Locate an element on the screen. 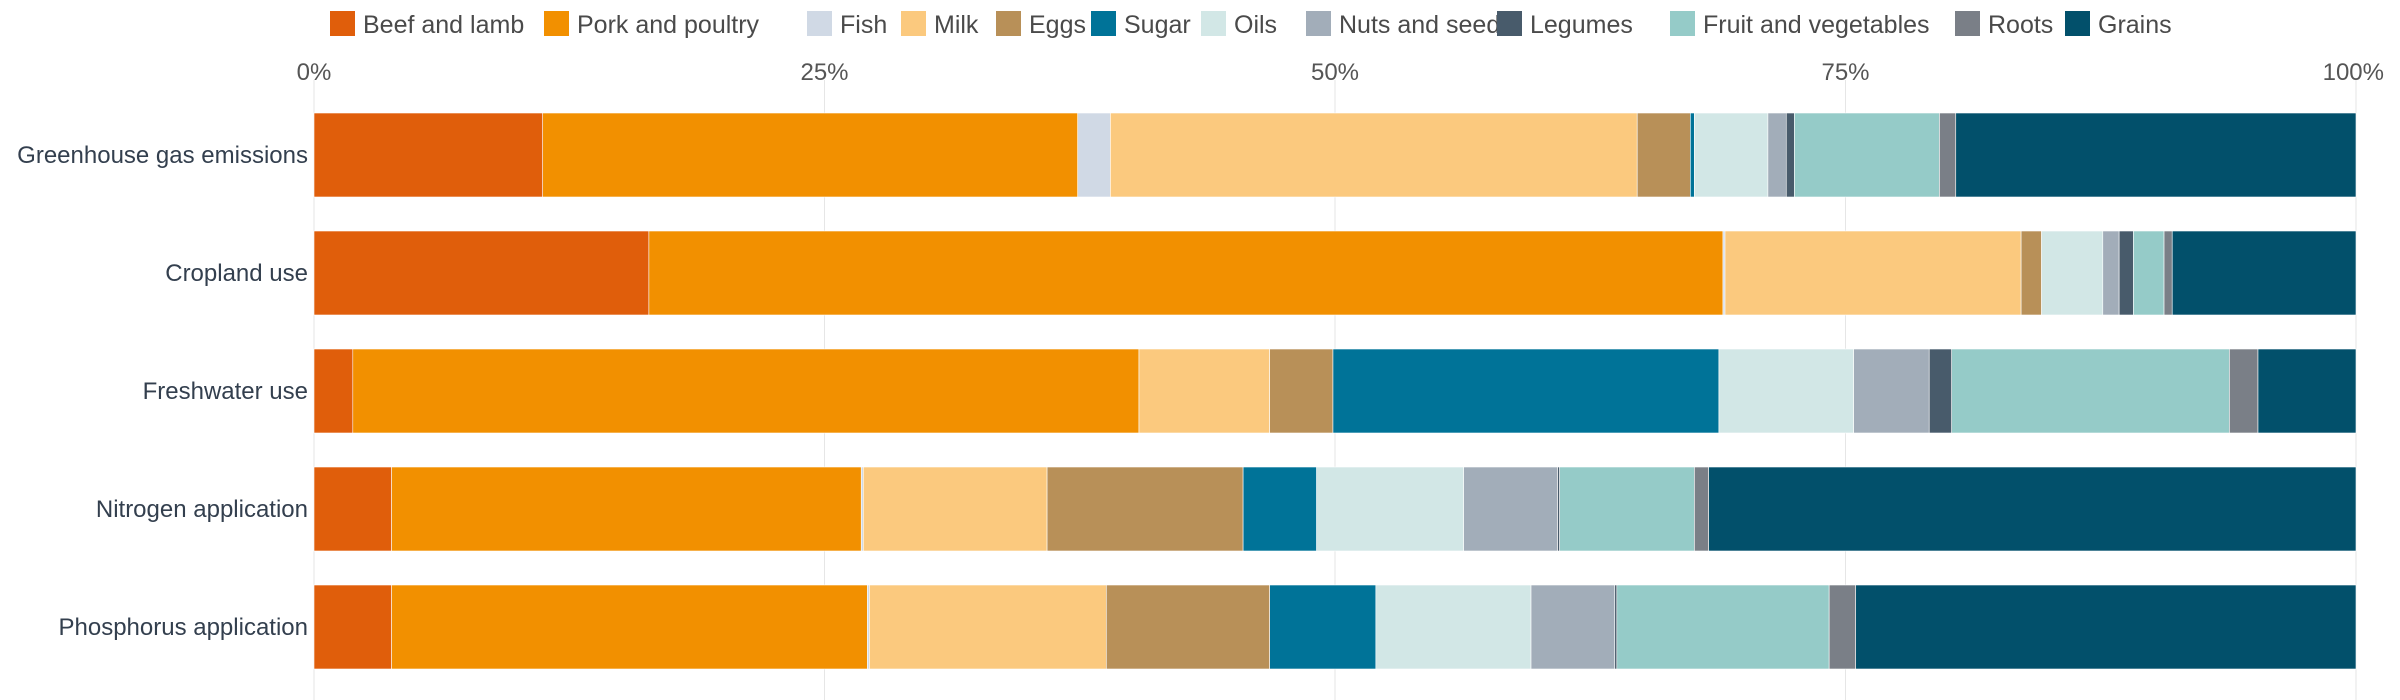 The image size is (2400, 700). legend-swatch-fruit-and-vegetables is located at coordinates (1682, 23).